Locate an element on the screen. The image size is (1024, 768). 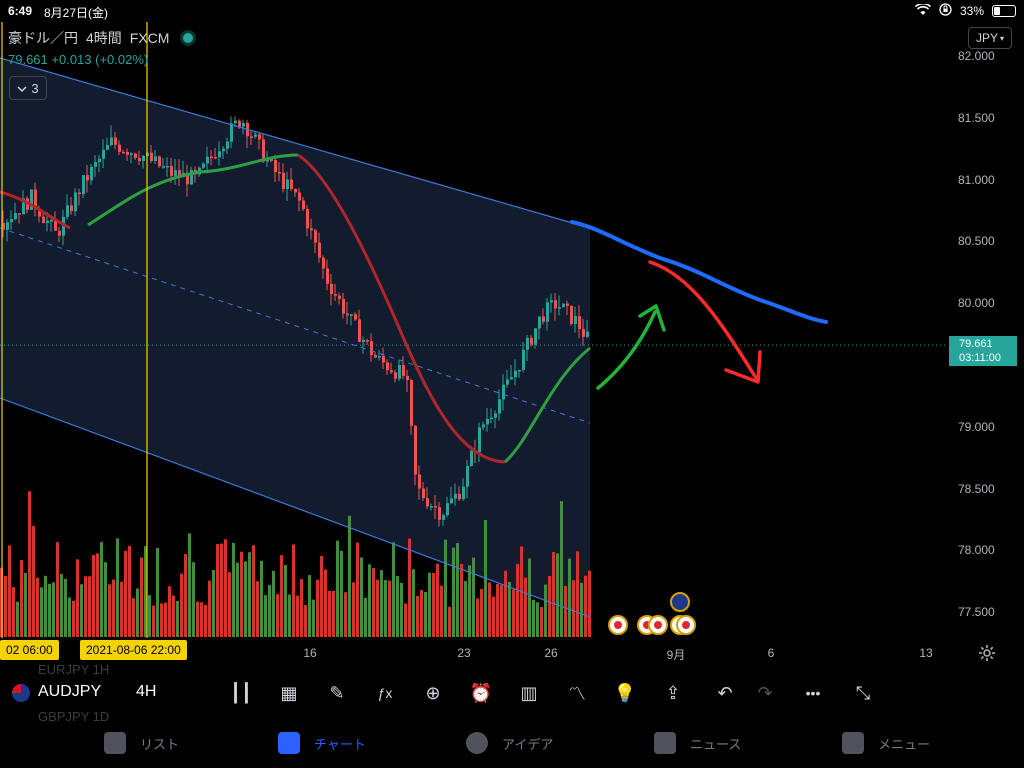
calendar-replay-icon: ▦ is located at coordinates (289, 692).